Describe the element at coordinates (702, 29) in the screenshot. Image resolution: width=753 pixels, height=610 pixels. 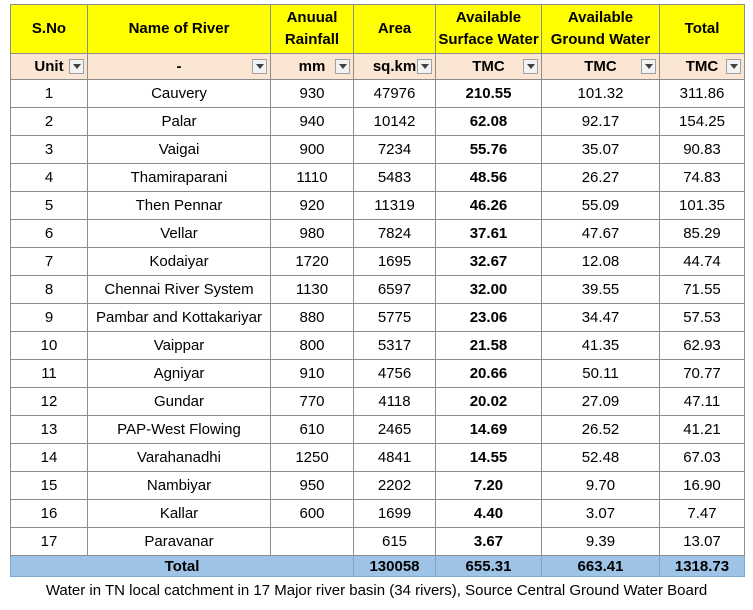
I see `header-total: Total` at that location.